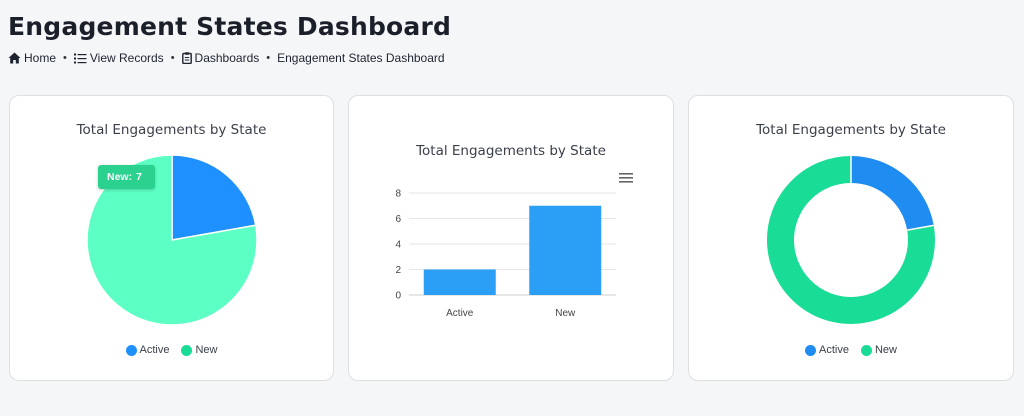 This screenshot has height=416, width=1024. I want to click on x-tick-label: Active, so click(460, 313).